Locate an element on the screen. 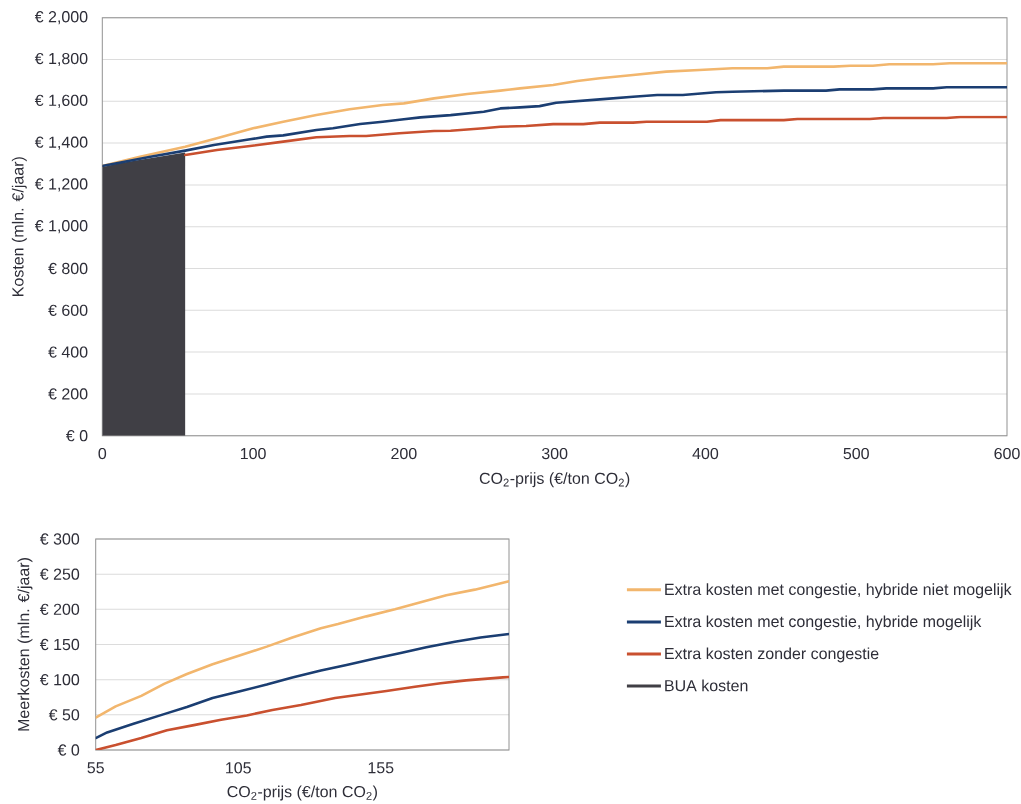 This screenshot has height=804, width=1021. y-tick-label: € 300 is located at coordinates (59, 539).